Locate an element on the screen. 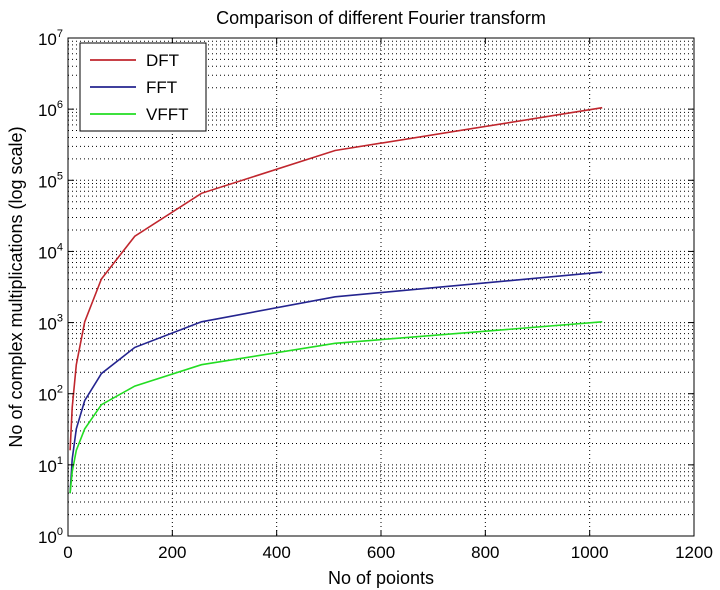  legend-label-vfft: VFFT is located at coordinates (167, 114).